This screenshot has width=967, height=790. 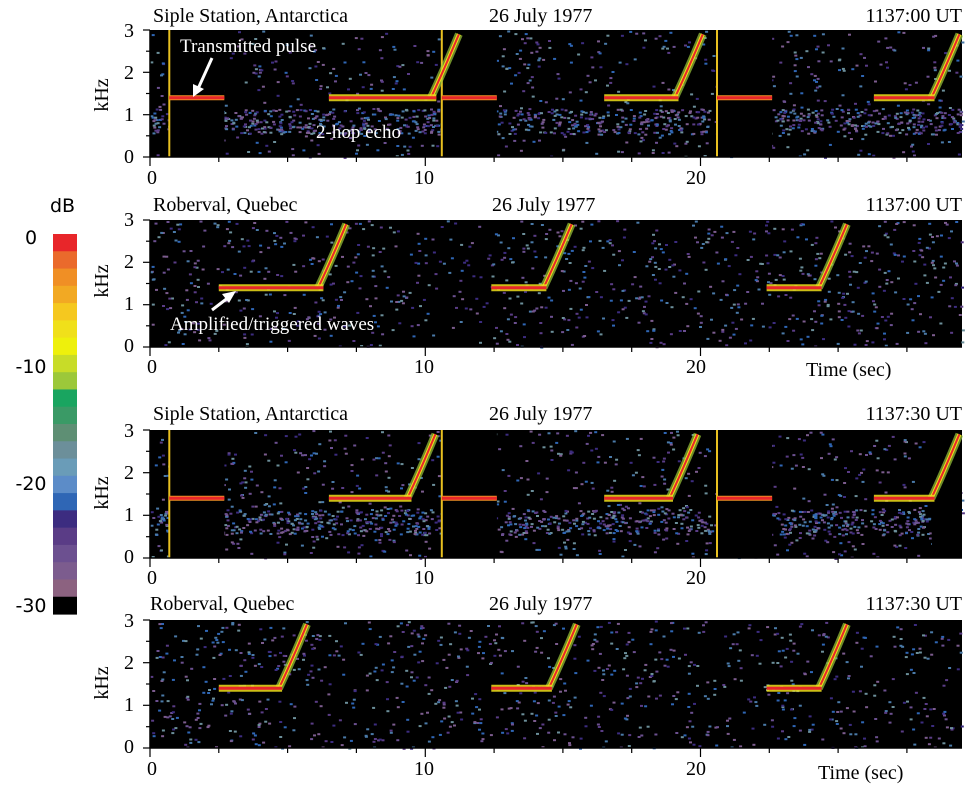 What do you see at coordinates (204, 74) in the screenshot?
I see `annotation-arrow` at bounding box center [204, 74].